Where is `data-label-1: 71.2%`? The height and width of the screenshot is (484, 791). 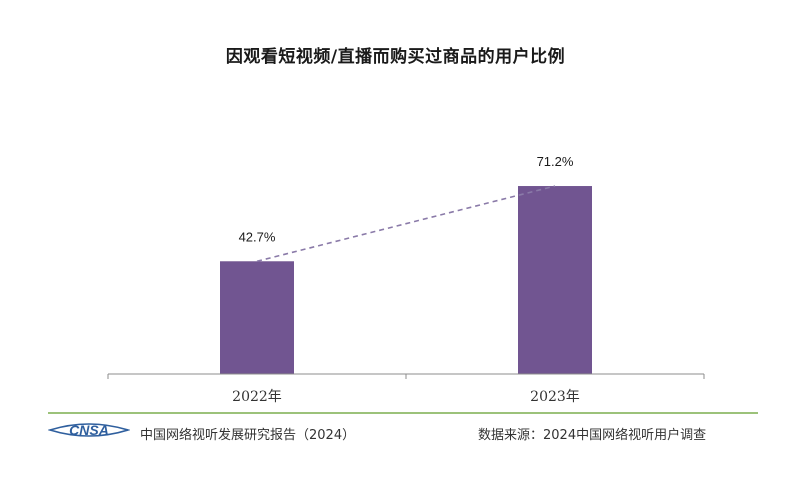
data-label-1: 71.2% is located at coordinates (555, 161).